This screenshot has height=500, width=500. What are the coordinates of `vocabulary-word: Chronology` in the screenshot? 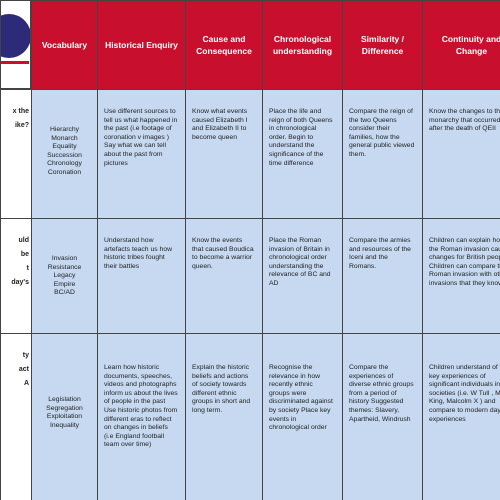 It's located at (64, 164).